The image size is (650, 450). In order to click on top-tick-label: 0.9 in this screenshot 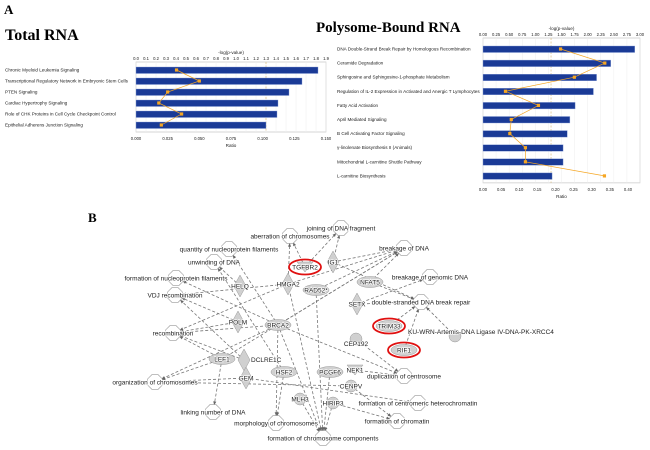, I will do `click(226, 58)`.